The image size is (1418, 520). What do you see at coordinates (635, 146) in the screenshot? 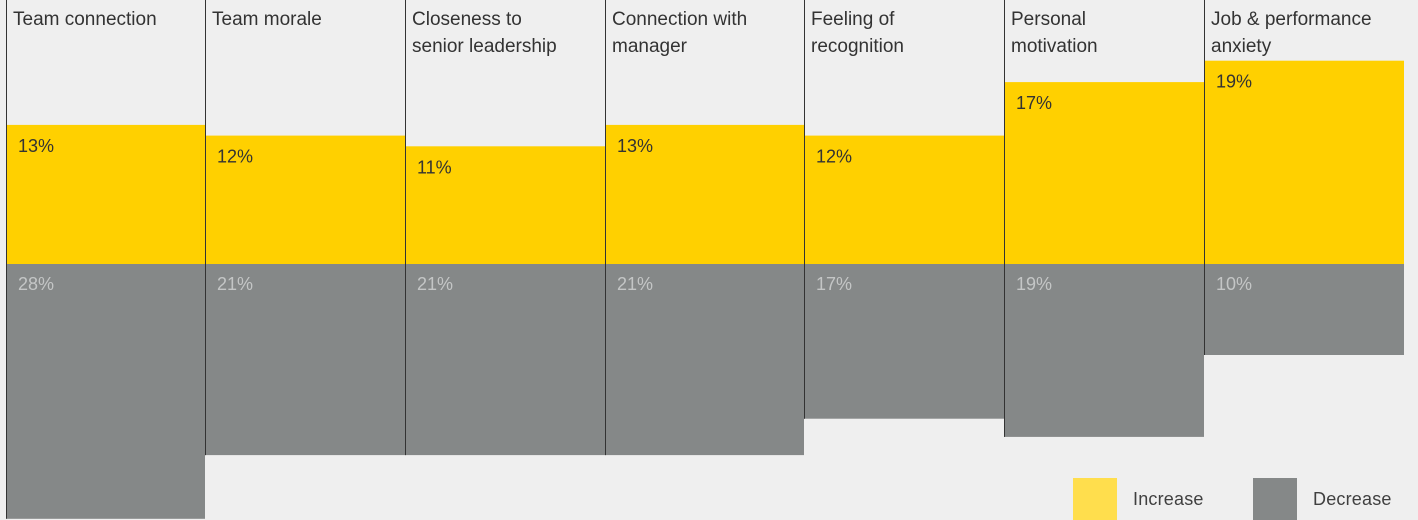
I see `increase-value-label-3: 13%` at bounding box center [635, 146].